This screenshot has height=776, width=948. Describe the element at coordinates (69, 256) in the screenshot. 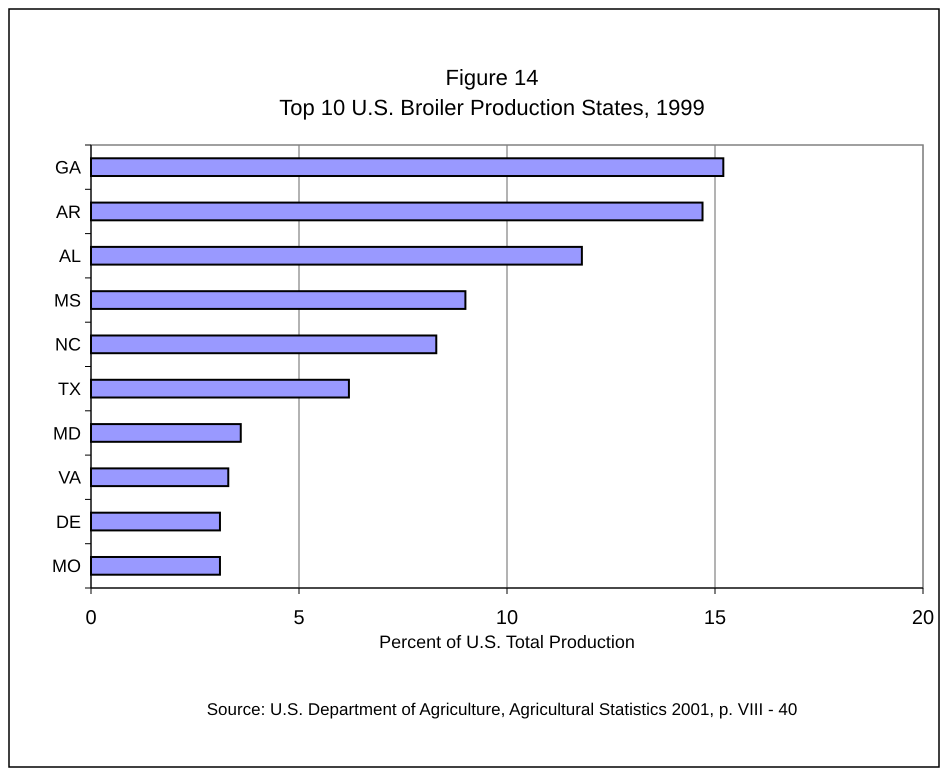

I see `y-tick-label: AL` at that location.